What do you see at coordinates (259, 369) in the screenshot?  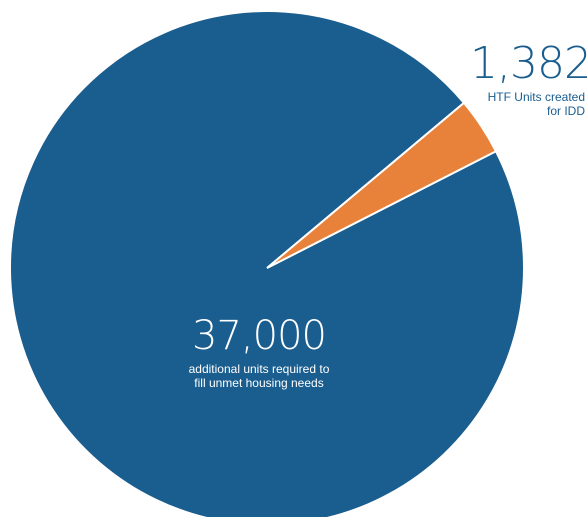 I see `slice-text-line: additional units required to` at bounding box center [259, 369].